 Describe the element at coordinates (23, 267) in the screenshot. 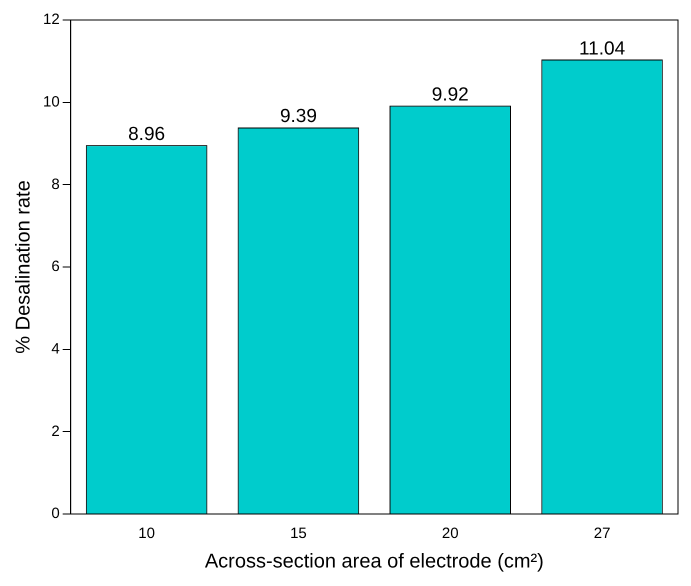

I see `y-axis-title: % Desalination rate` at that location.